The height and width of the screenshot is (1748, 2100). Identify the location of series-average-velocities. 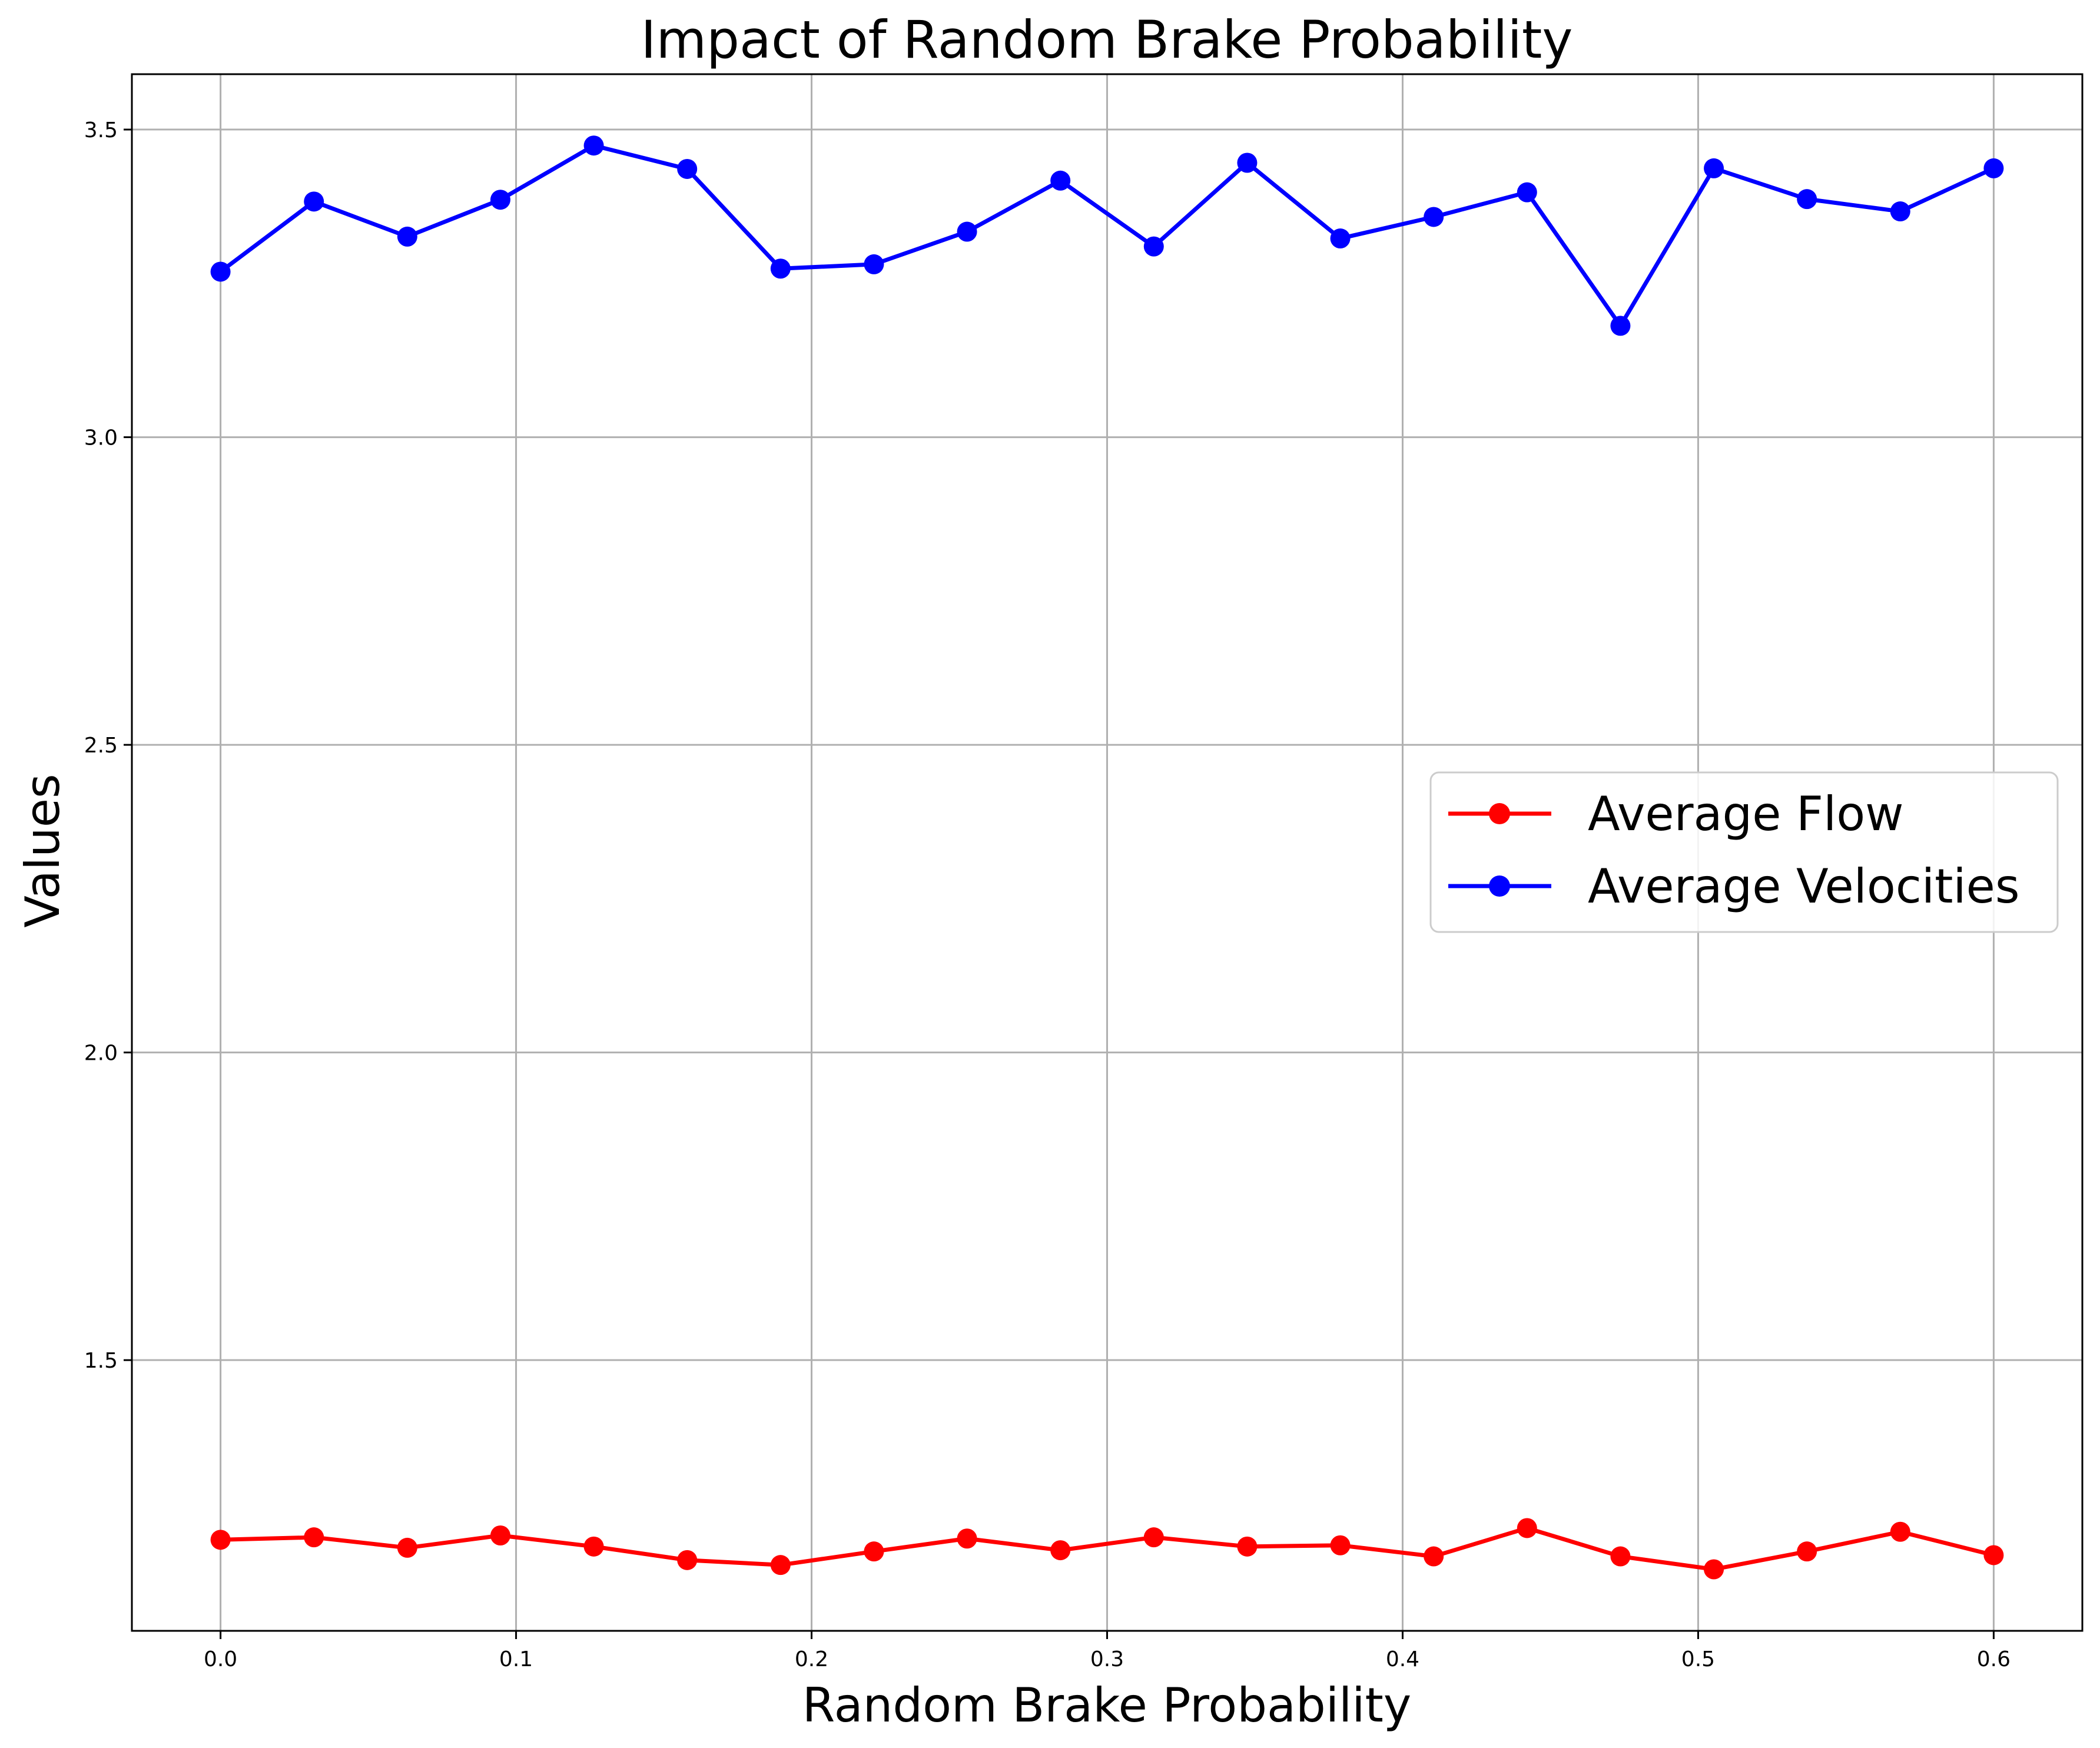
(1107, 235).